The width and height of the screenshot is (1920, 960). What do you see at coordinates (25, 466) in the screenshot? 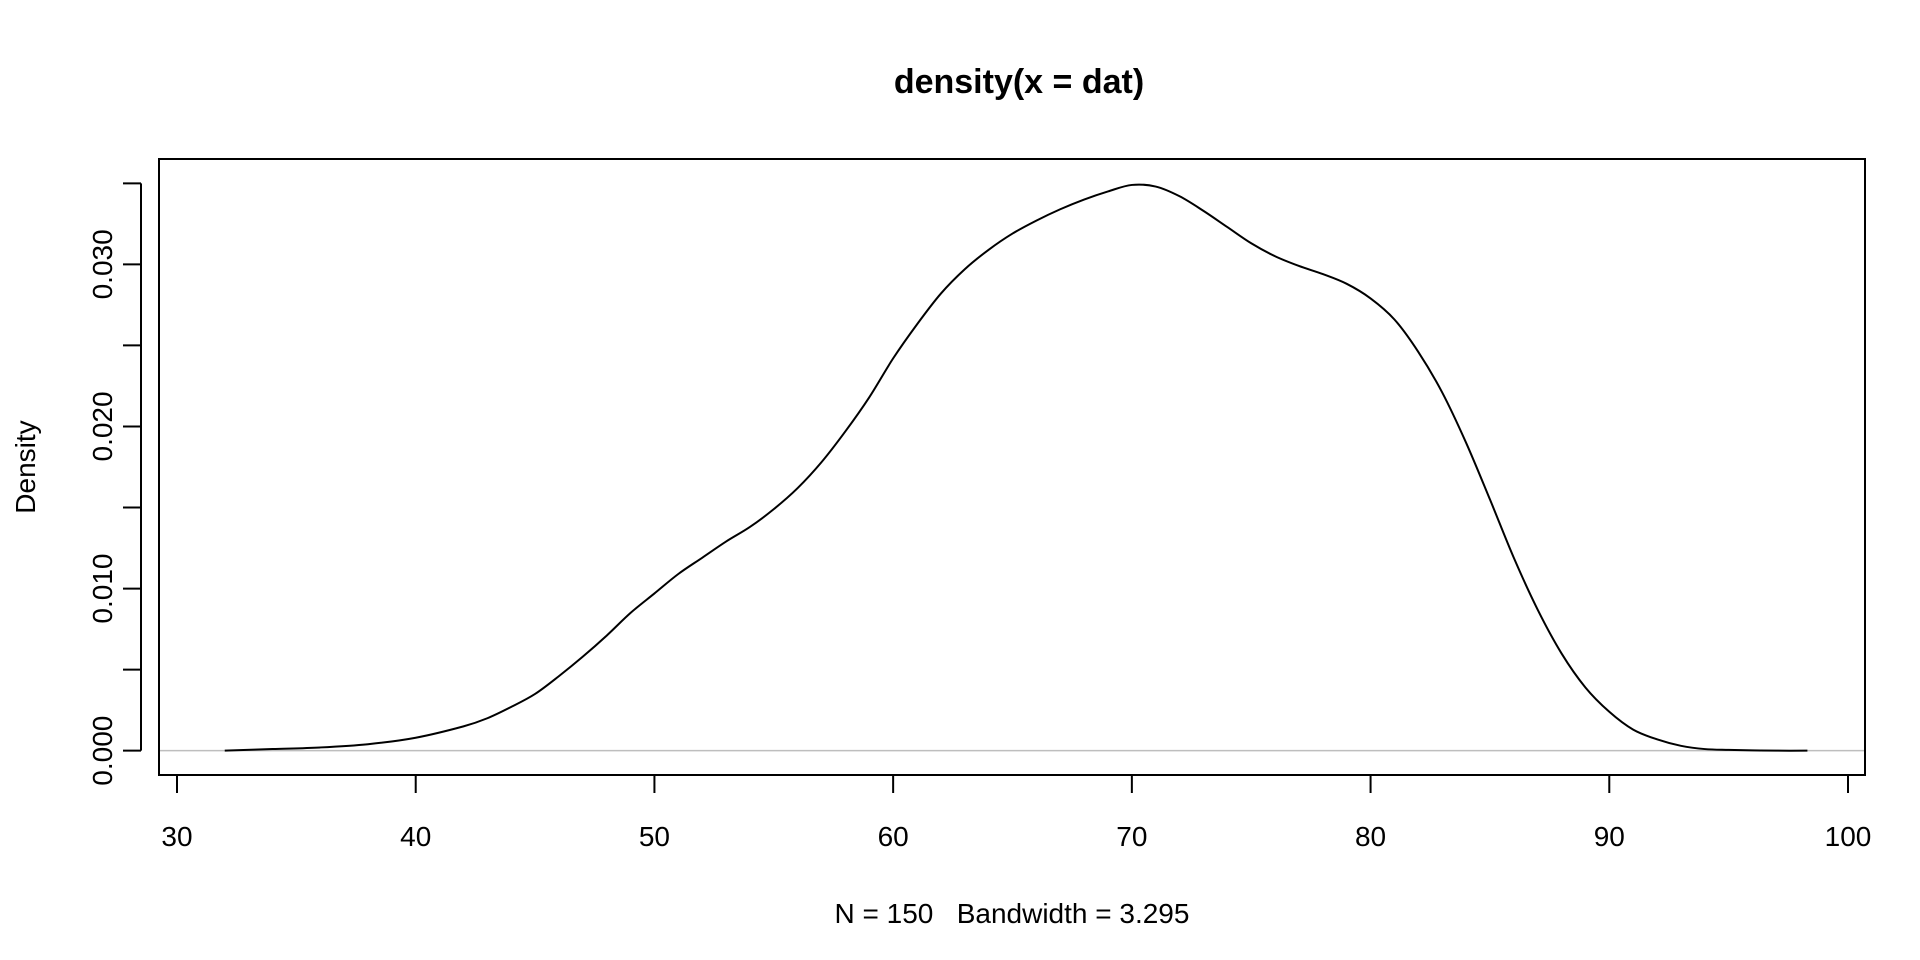
I see `y-axis-label: Density` at bounding box center [25, 466].